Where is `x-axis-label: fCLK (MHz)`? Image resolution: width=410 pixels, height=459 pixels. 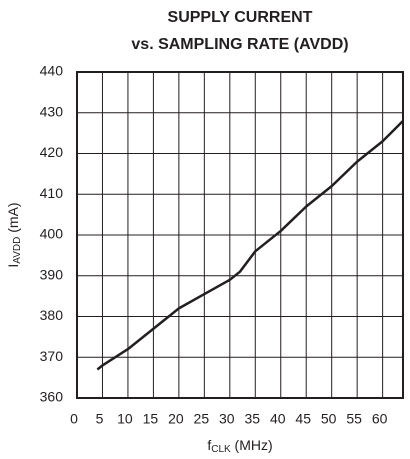 x-axis-label: fCLK (MHz) is located at coordinates (239, 446).